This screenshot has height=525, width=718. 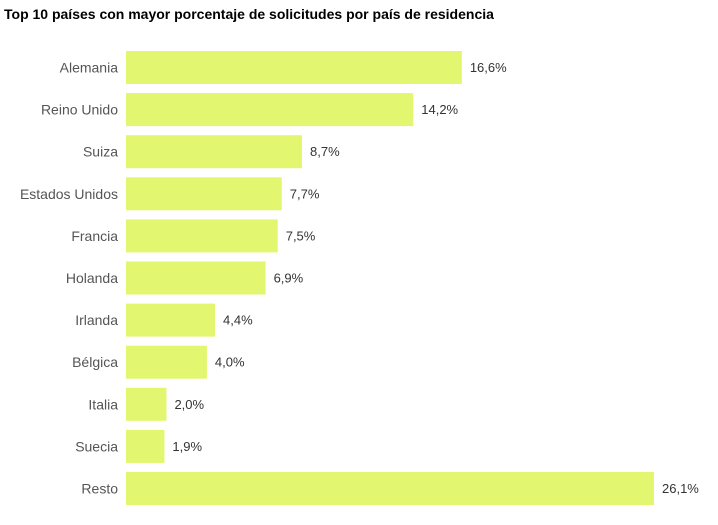 What do you see at coordinates (96, 446) in the screenshot?
I see `category-label: Suecia` at bounding box center [96, 446].